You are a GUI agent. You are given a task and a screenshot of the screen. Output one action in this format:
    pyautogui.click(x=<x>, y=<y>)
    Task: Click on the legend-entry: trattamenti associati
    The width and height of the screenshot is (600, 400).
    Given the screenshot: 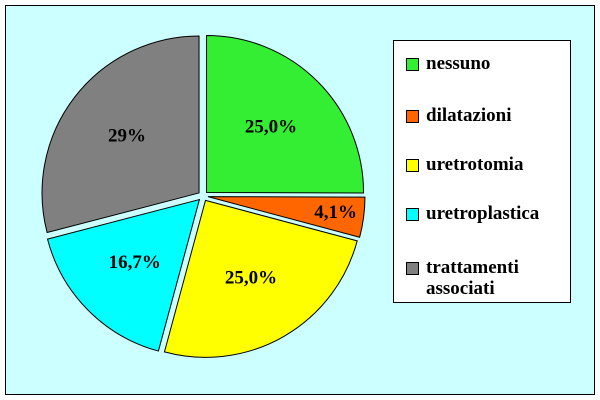 What is the action you would take?
    pyautogui.click(x=486, y=278)
    